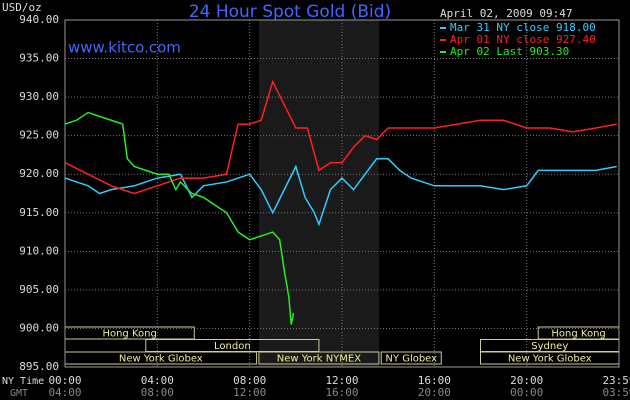  I want to click on watermark: www.kitco.com, so click(124, 48).